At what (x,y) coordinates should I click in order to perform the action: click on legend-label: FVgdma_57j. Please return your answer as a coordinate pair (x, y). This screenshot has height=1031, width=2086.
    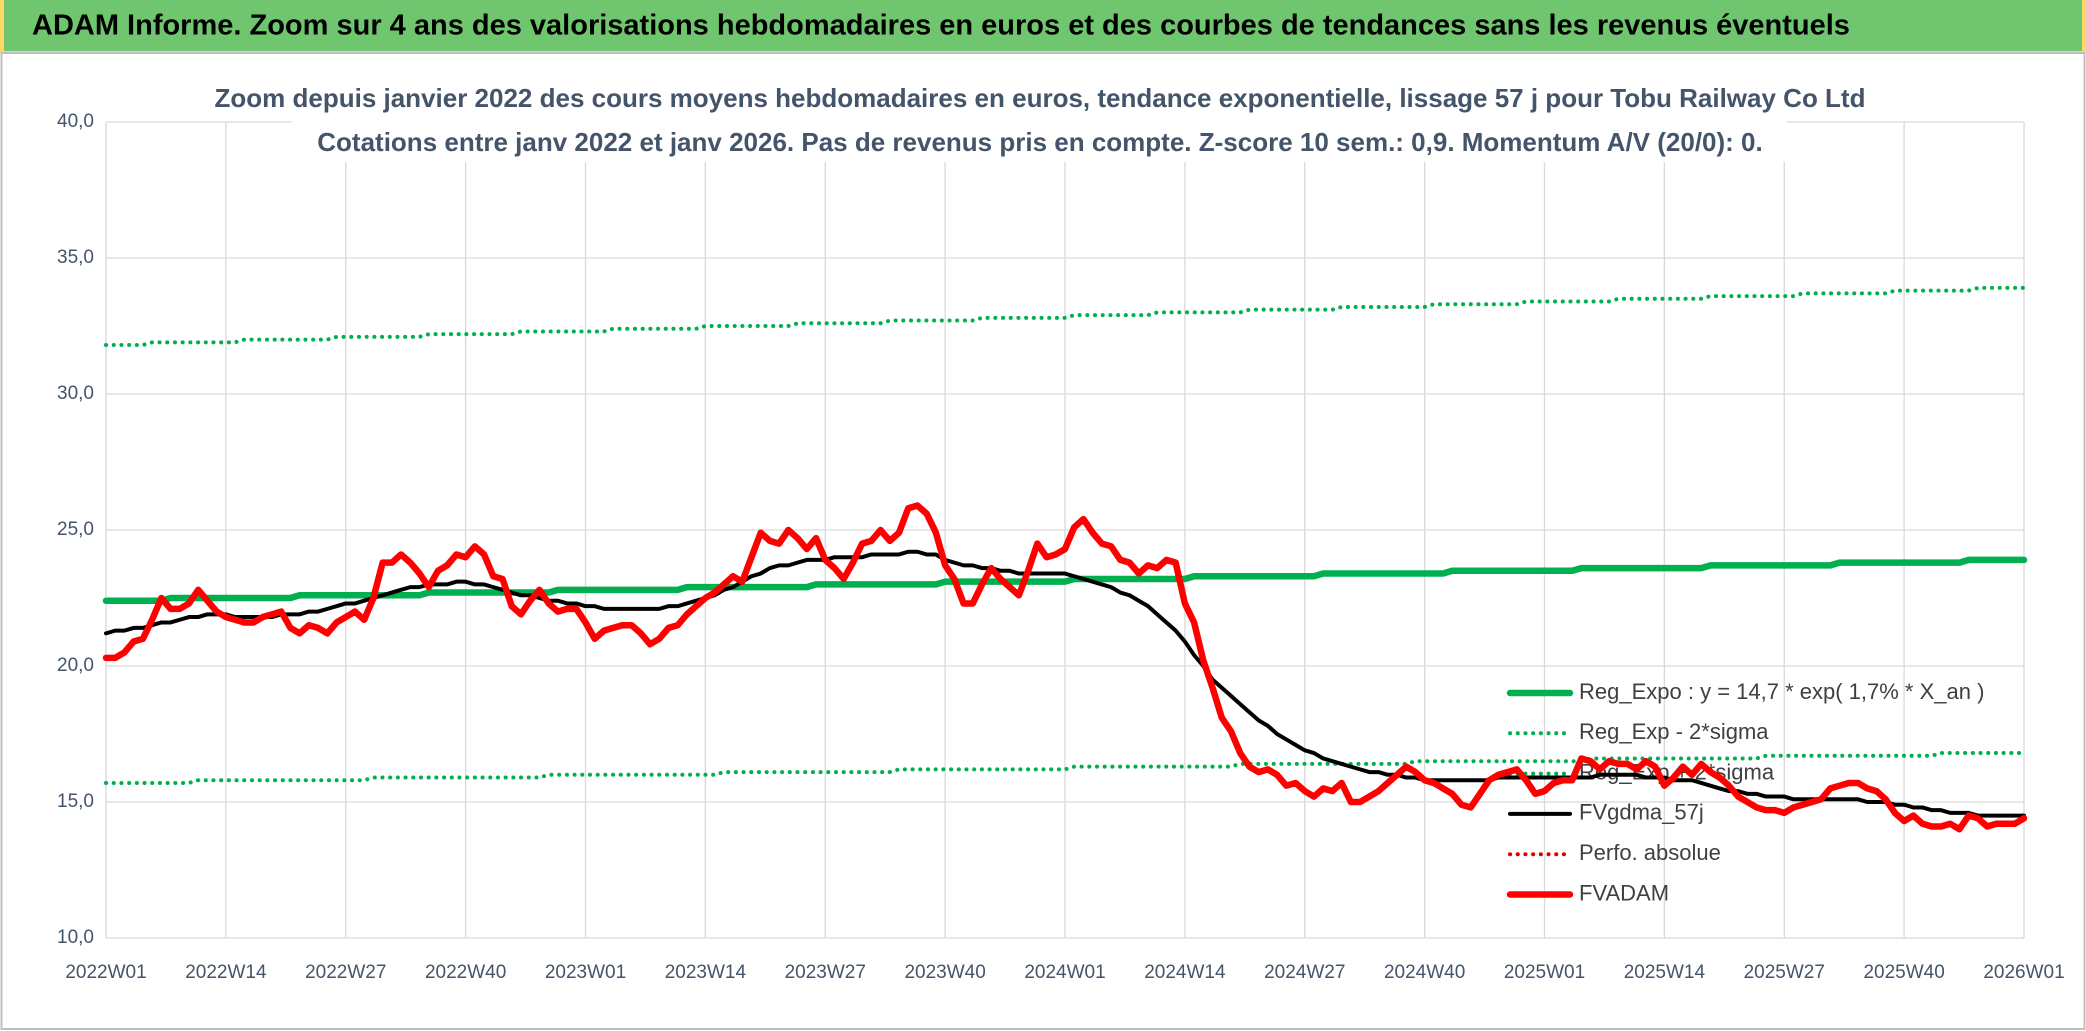
    Looking at the image, I should click on (1641, 812).